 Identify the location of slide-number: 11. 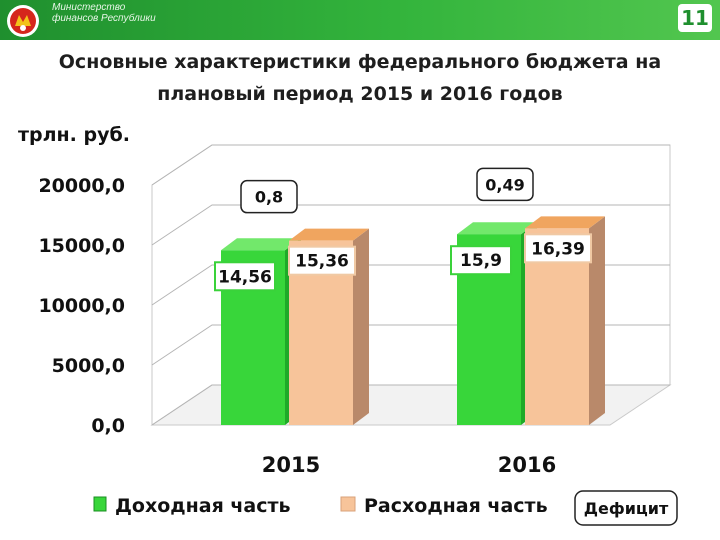
(695, 18).